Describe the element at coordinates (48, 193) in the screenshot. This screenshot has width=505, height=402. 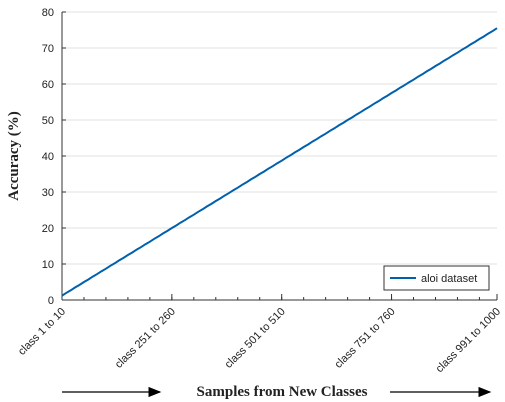
I see `y-tick-label: 30` at that location.